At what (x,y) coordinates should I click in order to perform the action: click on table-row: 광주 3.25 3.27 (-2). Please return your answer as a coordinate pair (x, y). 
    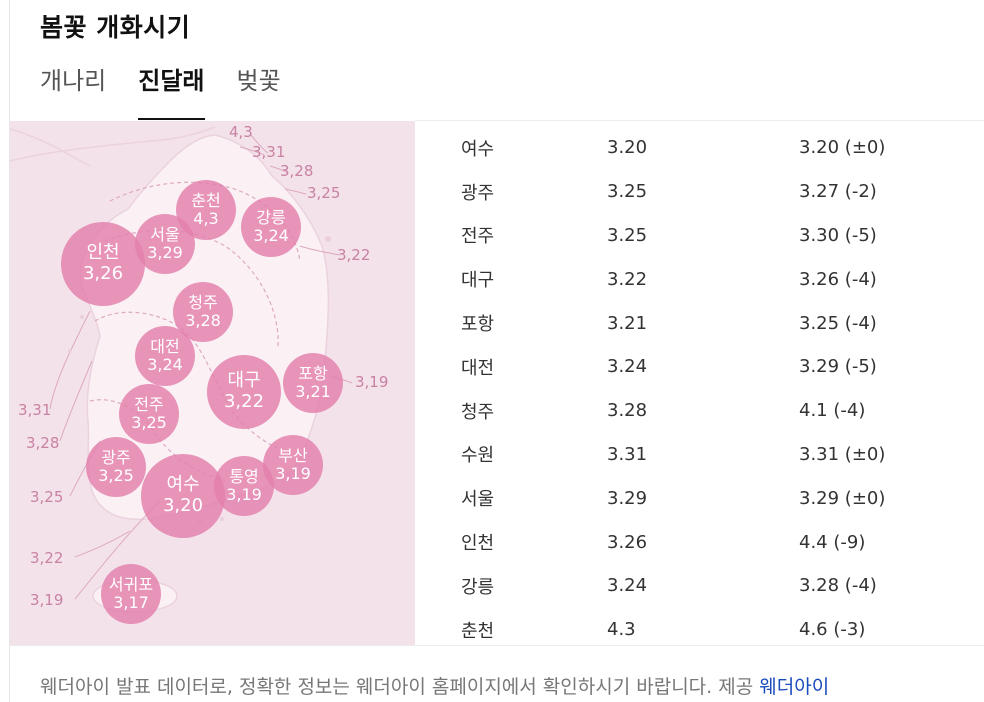
    Looking at the image, I should click on (699, 192).